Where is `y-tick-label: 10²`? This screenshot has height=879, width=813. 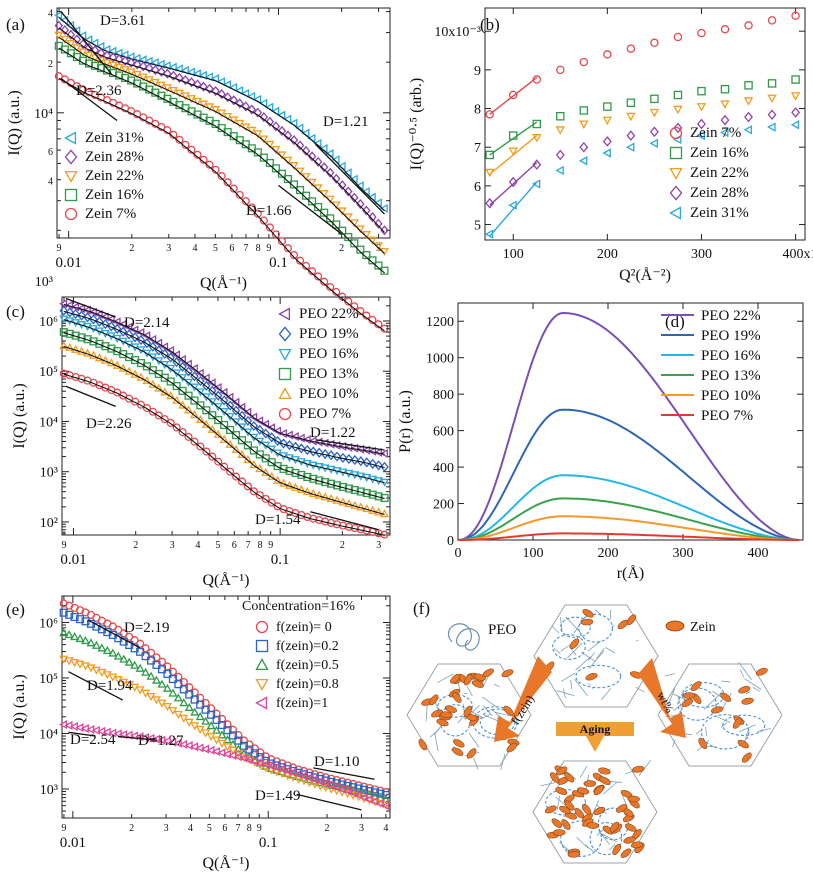 y-tick-label: 10² is located at coordinates (49, 523).